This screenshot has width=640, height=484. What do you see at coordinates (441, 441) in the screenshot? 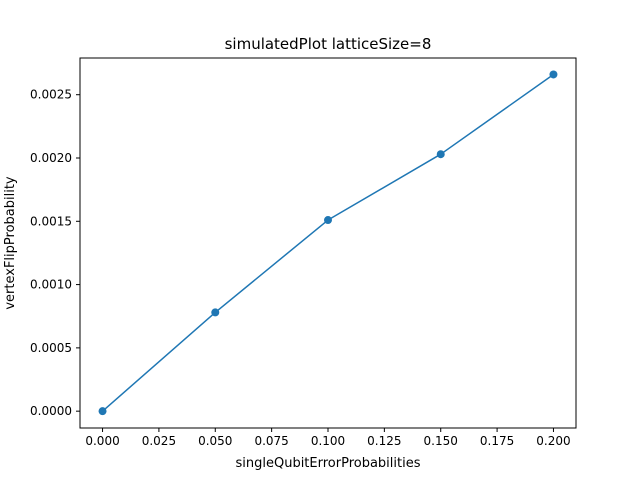
I see `x-tick-label: 0.150` at bounding box center [441, 441].